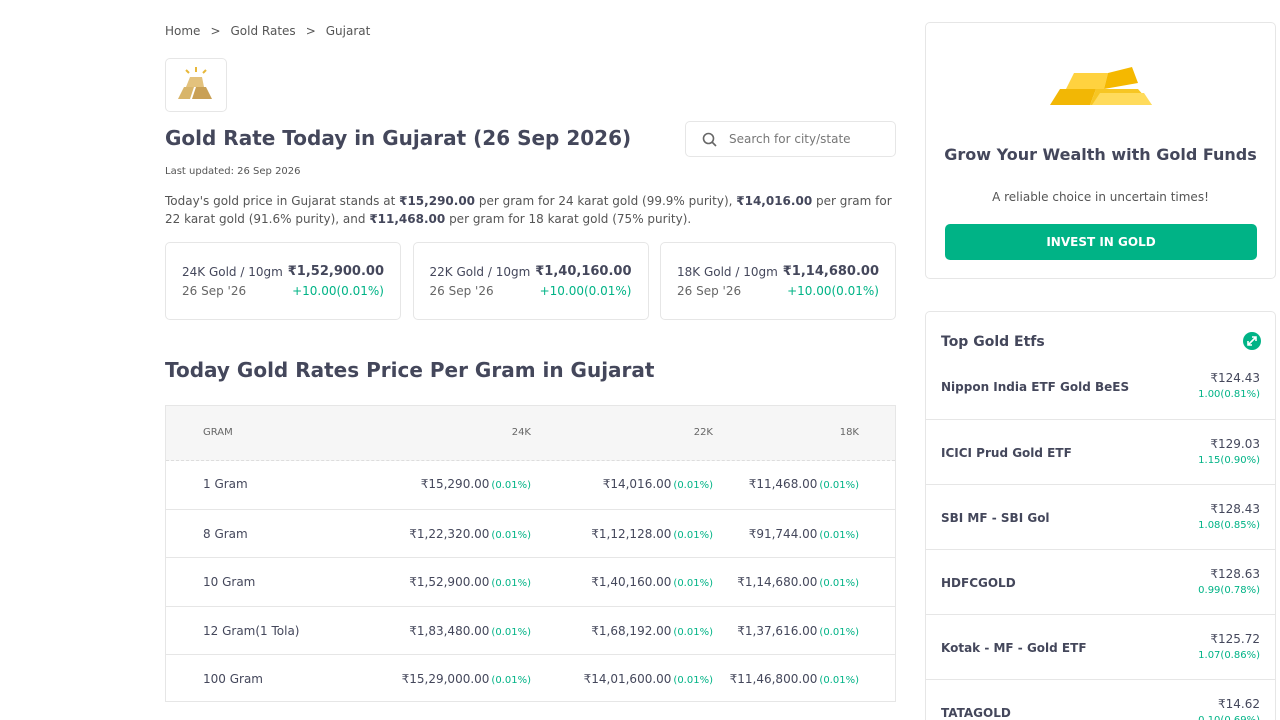  What do you see at coordinates (1101, 242) in the screenshot?
I see `invest-button: INVEST IN GOLD` at bounding box center [1101, 242].